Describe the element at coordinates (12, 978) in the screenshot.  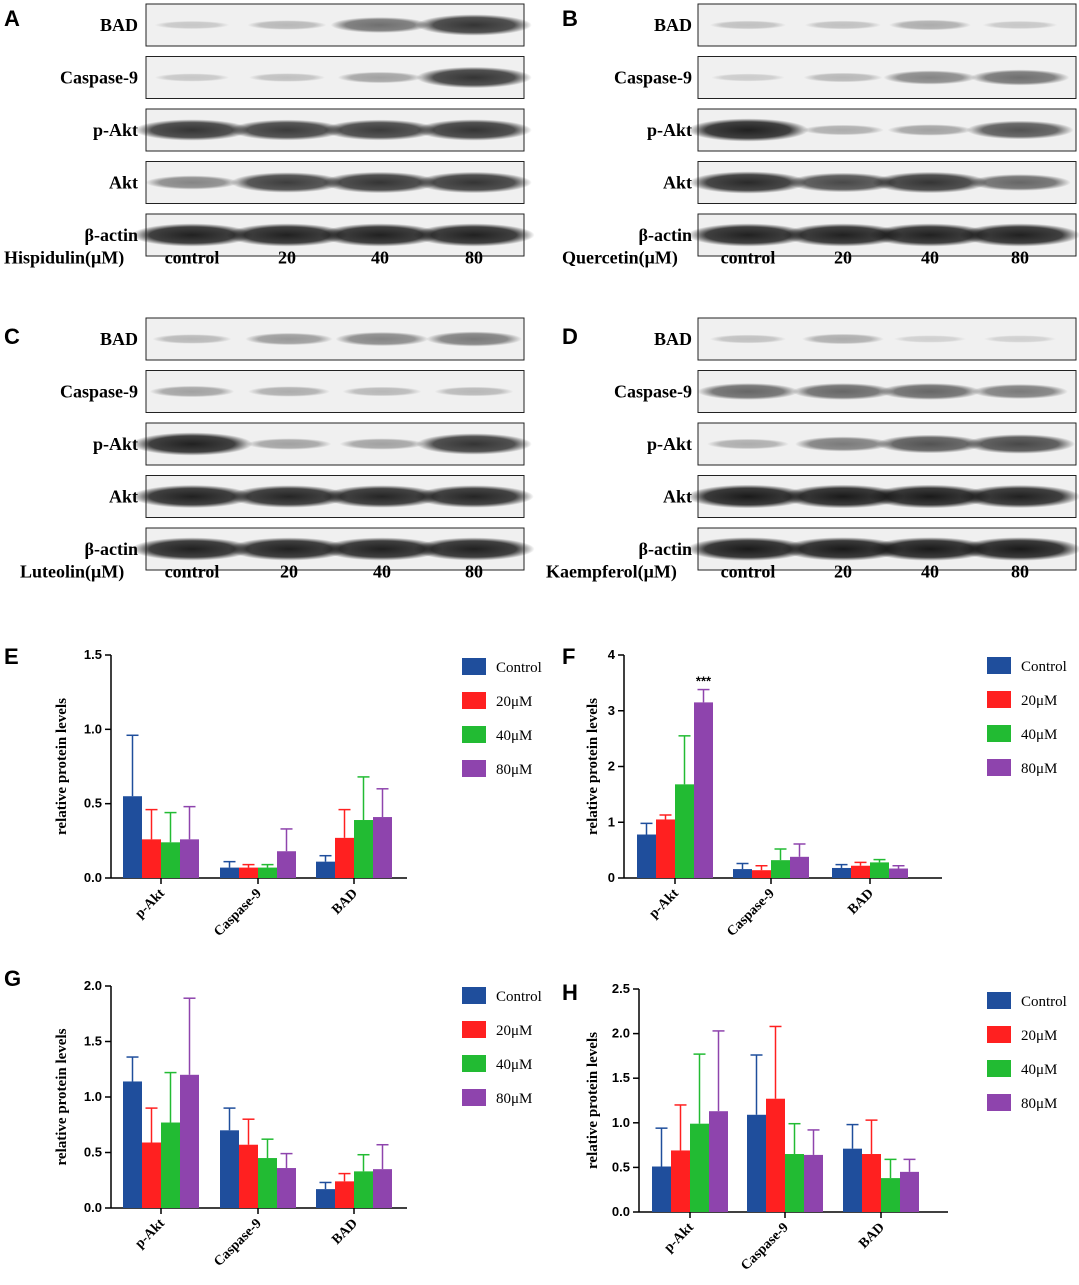
I see `panel-letter: G` at that location.